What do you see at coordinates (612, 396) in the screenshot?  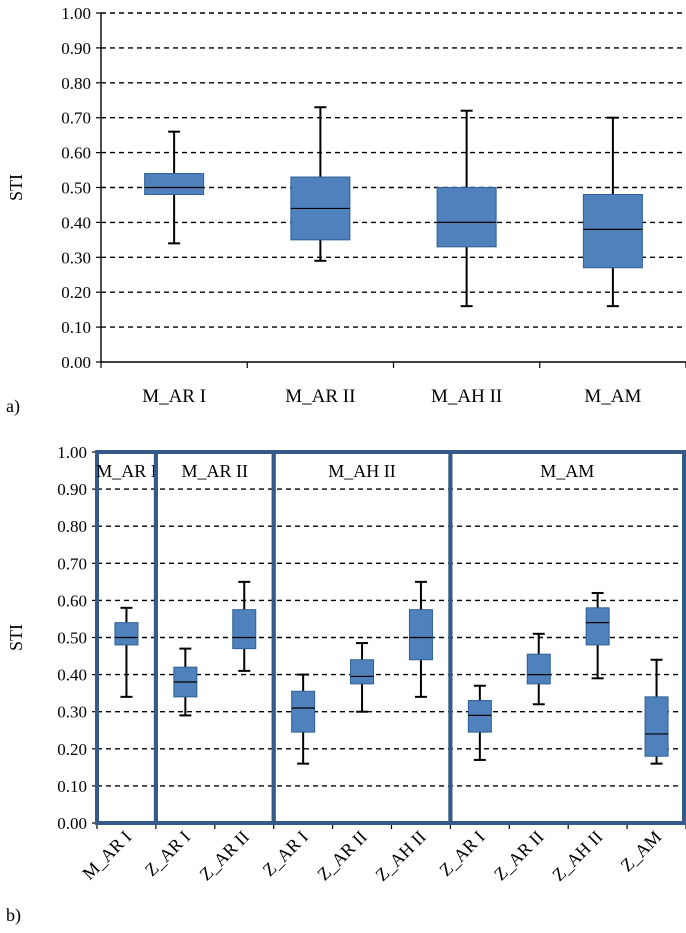 I see `x-category-label: M_AM` at bounding box center [612, 396].